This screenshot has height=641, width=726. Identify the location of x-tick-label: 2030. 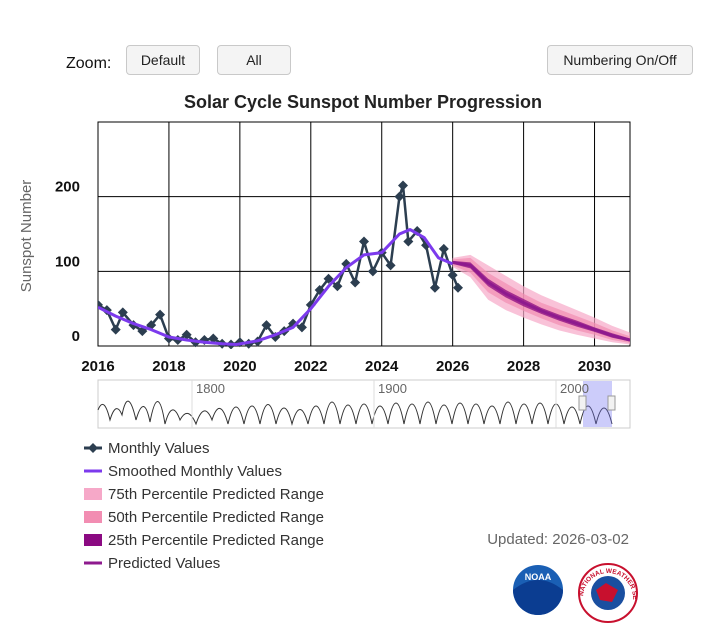
(594, 366).